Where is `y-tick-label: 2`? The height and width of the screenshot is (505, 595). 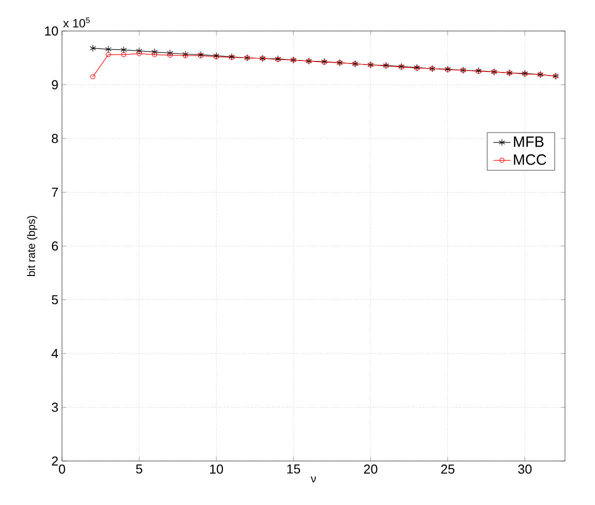 y-tick-label: 2 is located at coordinates (55, 461).